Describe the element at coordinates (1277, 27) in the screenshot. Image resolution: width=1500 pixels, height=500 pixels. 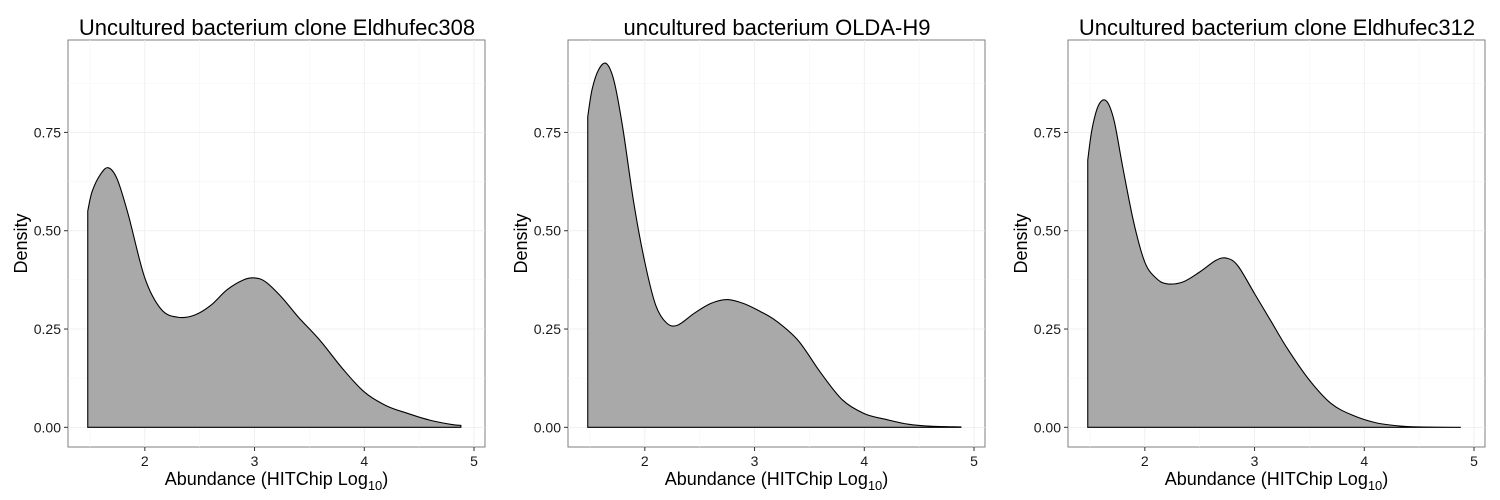
I see `chart-title: Uncultured bacterium clone Eldhufec312` at that location.